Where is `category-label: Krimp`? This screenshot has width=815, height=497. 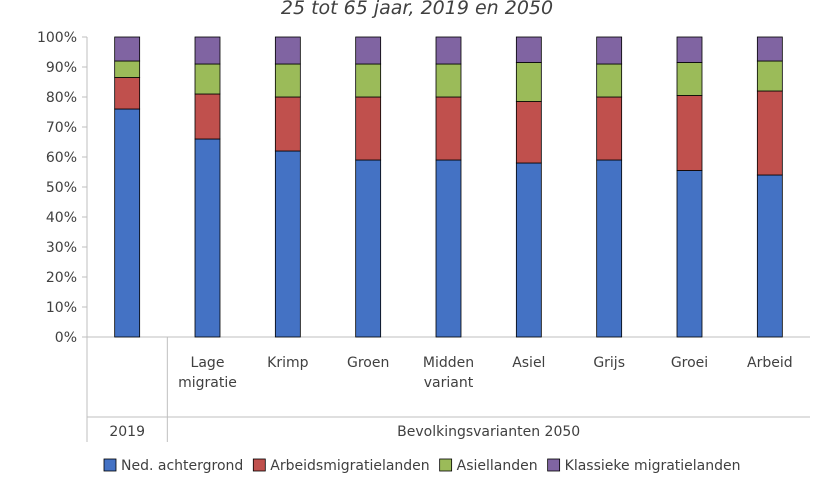
category-label: Krimp is located at coordinates (287, 363).